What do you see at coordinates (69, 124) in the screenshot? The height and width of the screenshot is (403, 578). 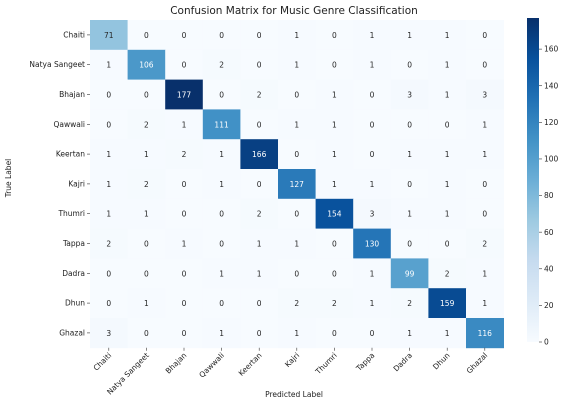 I see `y-tick-label: Qawwali` at bounding box center [69, 124].